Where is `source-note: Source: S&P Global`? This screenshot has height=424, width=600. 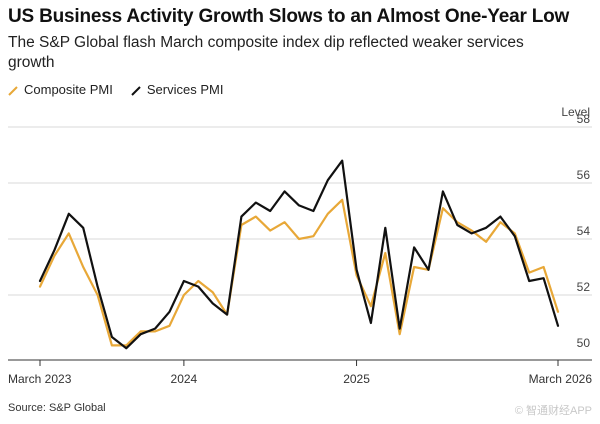 source-note: Source: S&P Global is located at coordinates (57, 408).